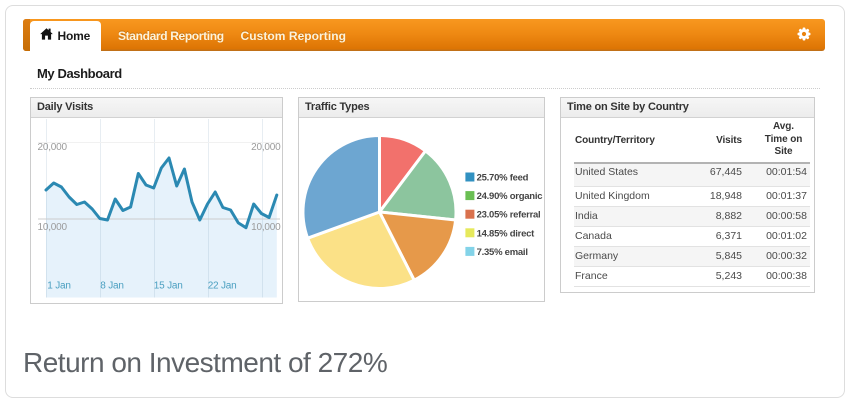  What do you see at coordinates (168, 286) in the screenshot?
I see `svg-text: 15 Jan` at bounding box center [168, 286].